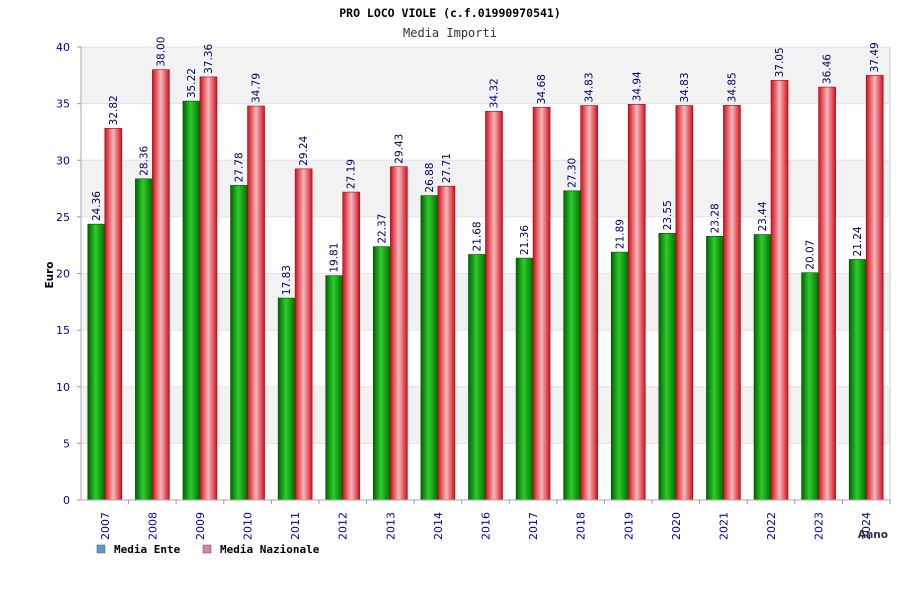  What do you see at coordinates (161, 52) in the screenshot?
I see `bar-value-label: 38.00` at bounding box center [161, 52].